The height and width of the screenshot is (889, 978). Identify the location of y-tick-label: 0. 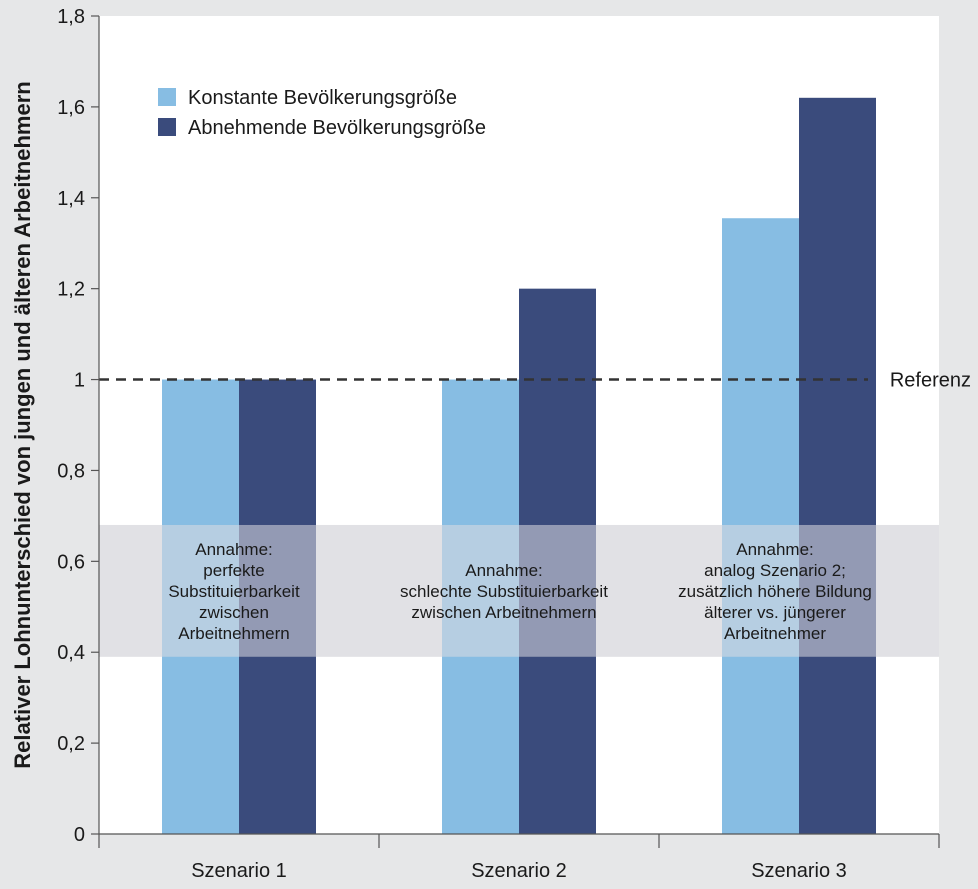
(79, 835).